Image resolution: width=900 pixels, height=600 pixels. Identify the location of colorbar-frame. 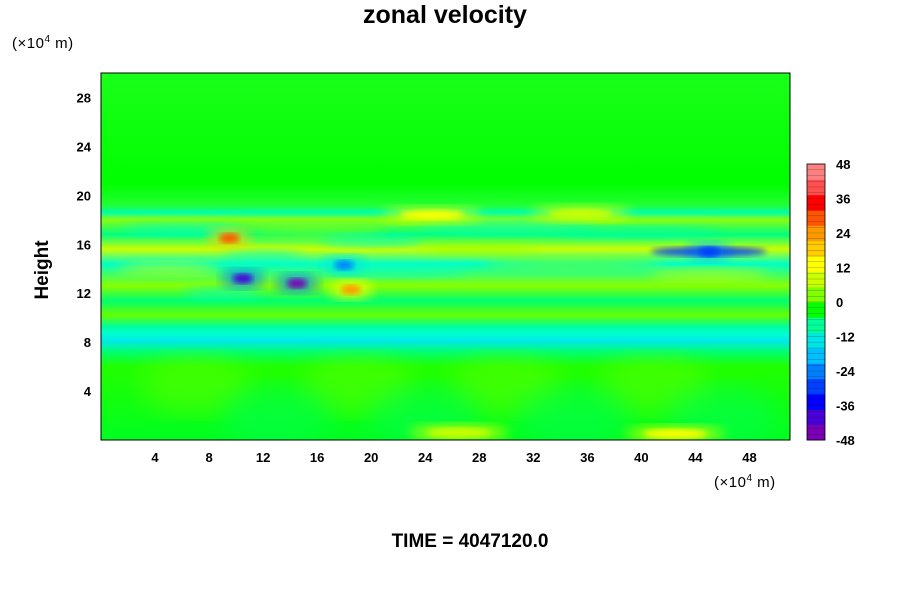
(816, 302).